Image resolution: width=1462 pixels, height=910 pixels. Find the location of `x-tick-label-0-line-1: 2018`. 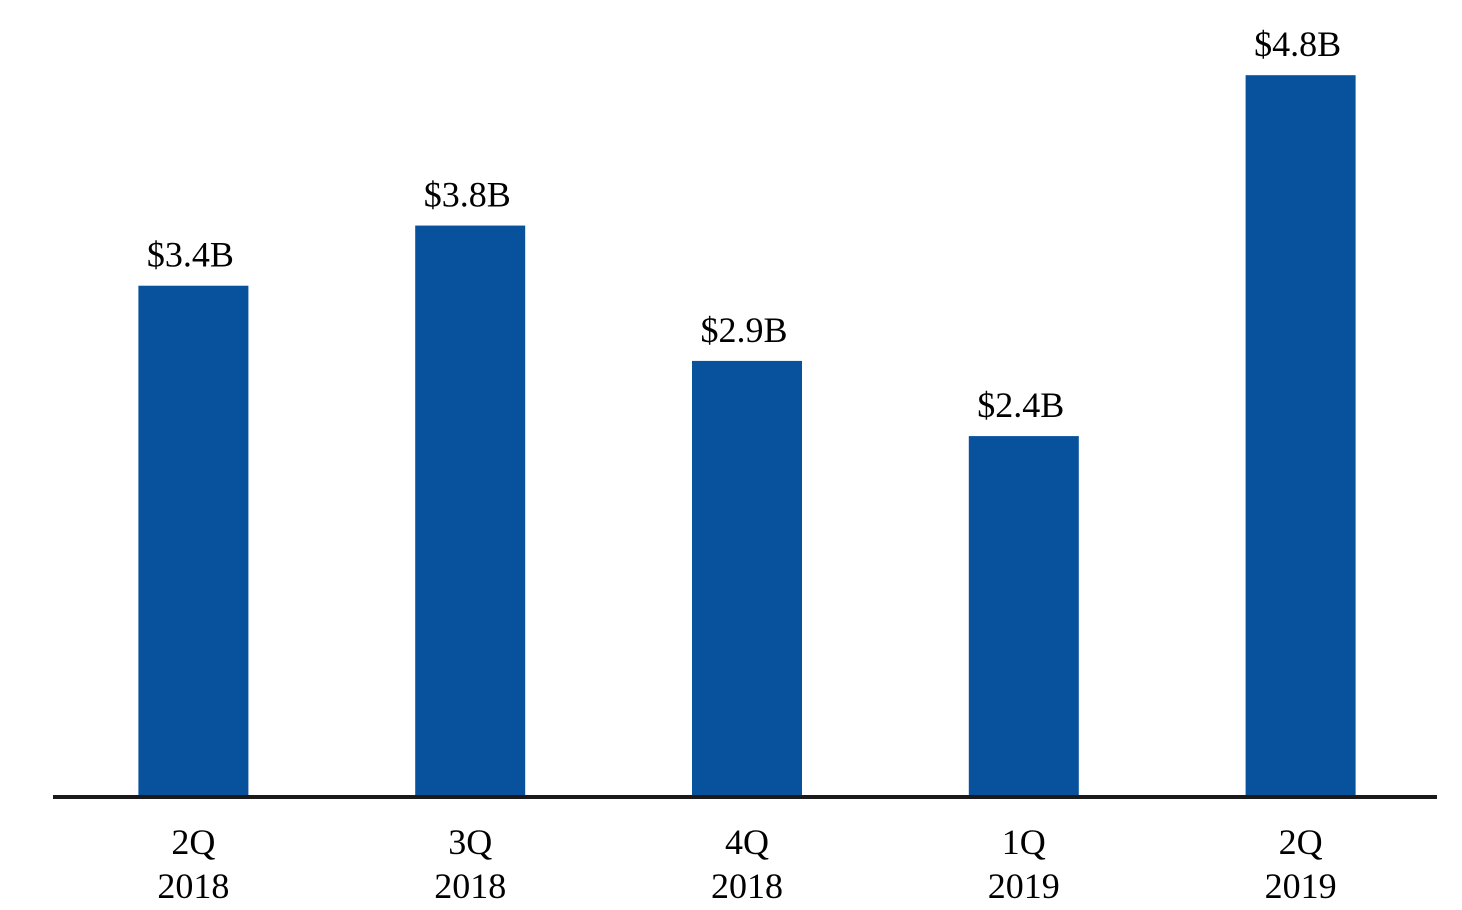

x-tick-label-0-line-1: 2018 is located at coordinates (193, 886).